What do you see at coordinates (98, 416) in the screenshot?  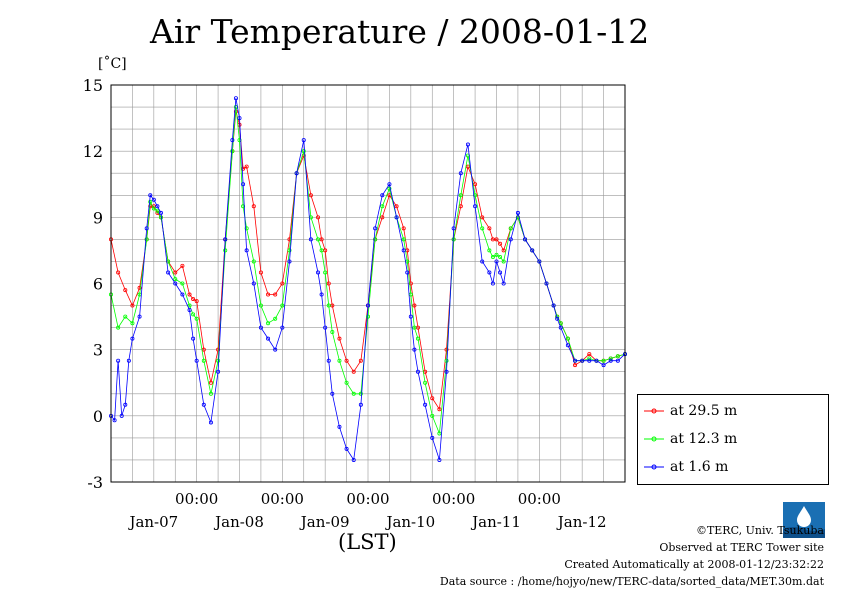 I see `y-tick-label: 0` at bounding box center [98, 416].